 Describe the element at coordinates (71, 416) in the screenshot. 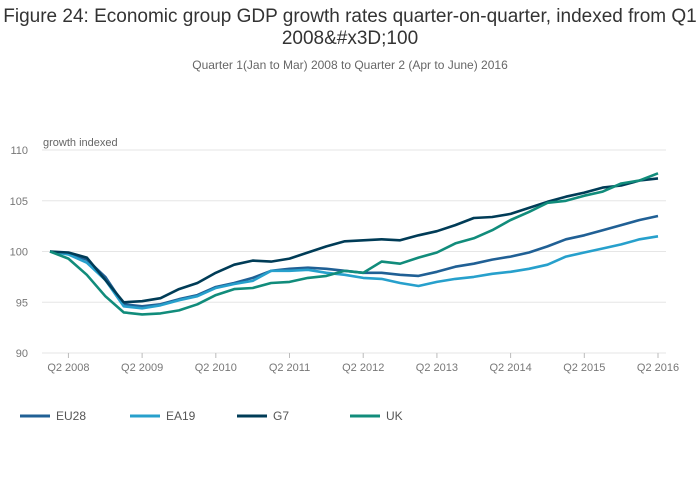

I see `legend-label-eu28: EU28` at that location.